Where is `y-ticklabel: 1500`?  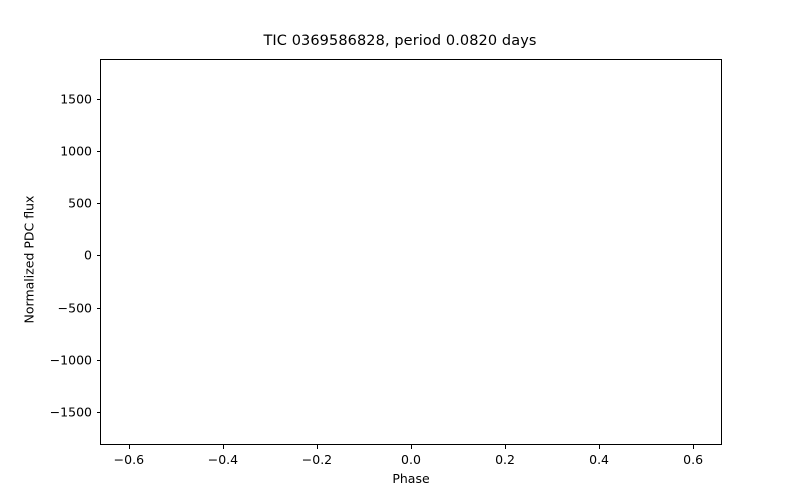 y-ticklabel: 1500 is located at coordinates (76, 99).